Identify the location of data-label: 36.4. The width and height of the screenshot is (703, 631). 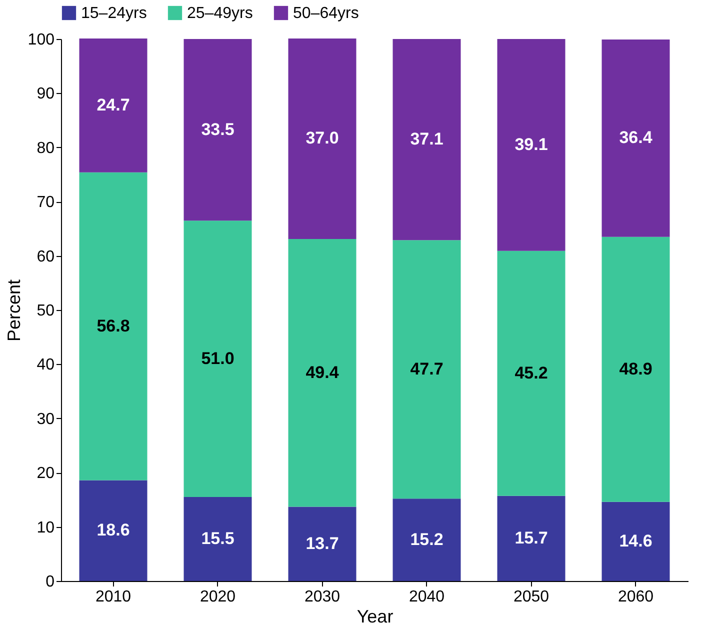
(636, 138).